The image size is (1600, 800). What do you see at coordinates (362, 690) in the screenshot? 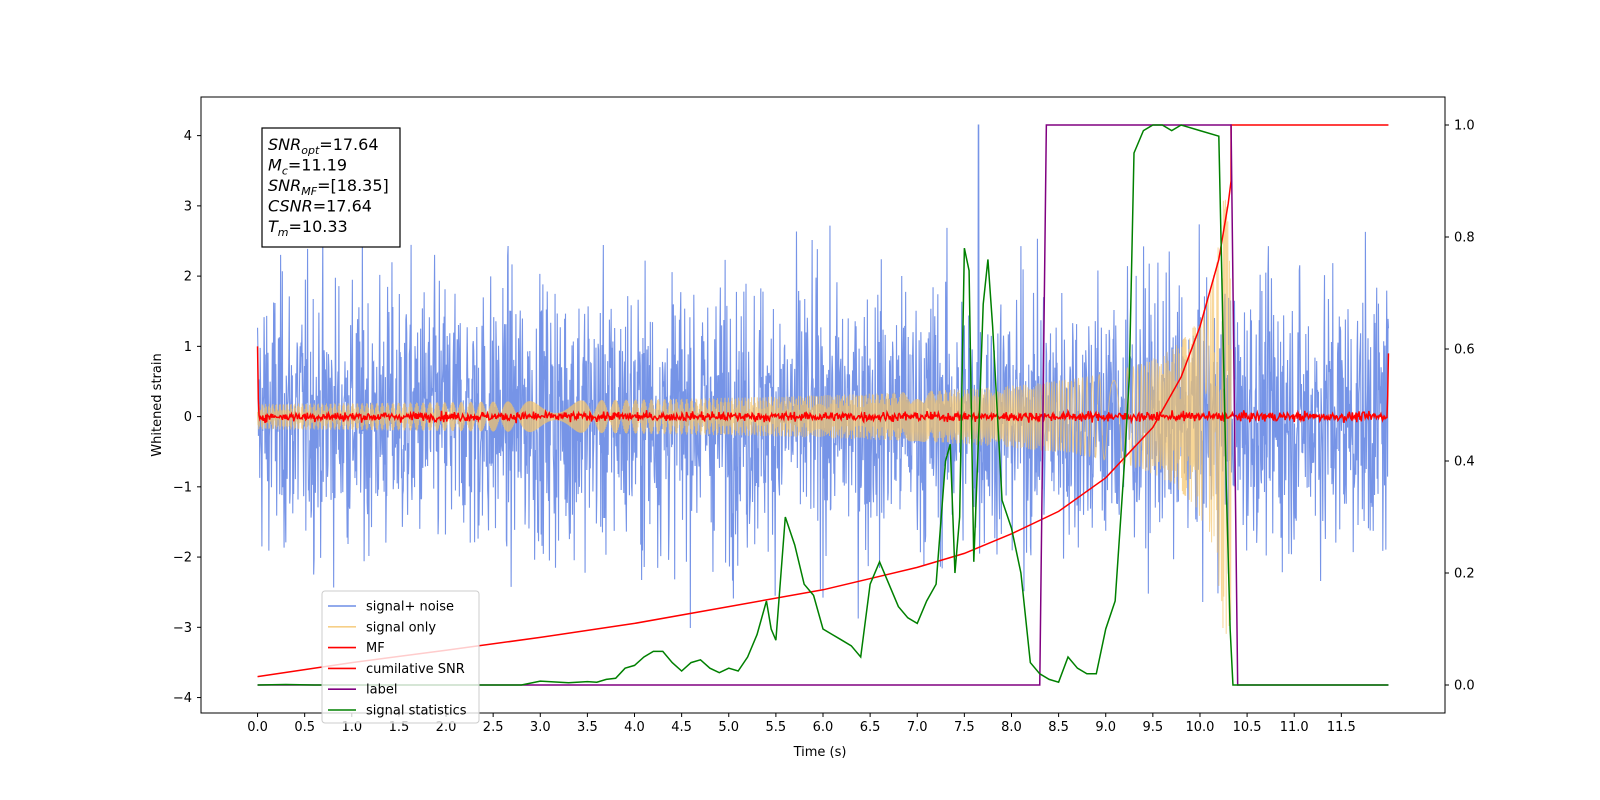
I see `legend-item-label: label` at bounding box center [362, 690].